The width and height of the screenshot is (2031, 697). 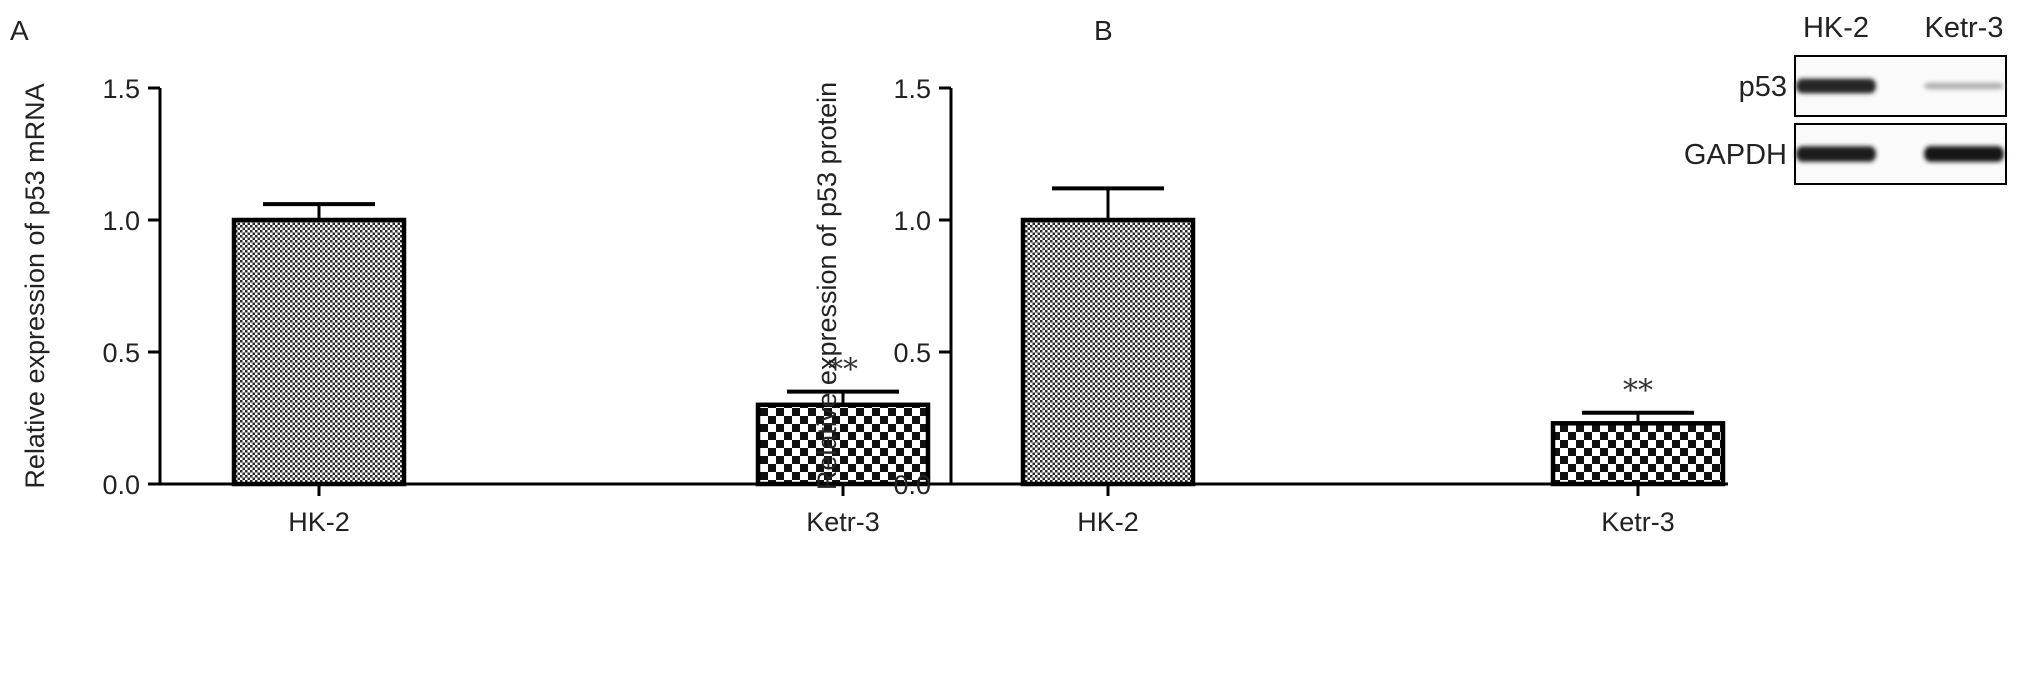 What do you see at coordinates (1763, 87) in the screenshot?
I see `blot-row-label: p53` at bounding box center [1763, 87].